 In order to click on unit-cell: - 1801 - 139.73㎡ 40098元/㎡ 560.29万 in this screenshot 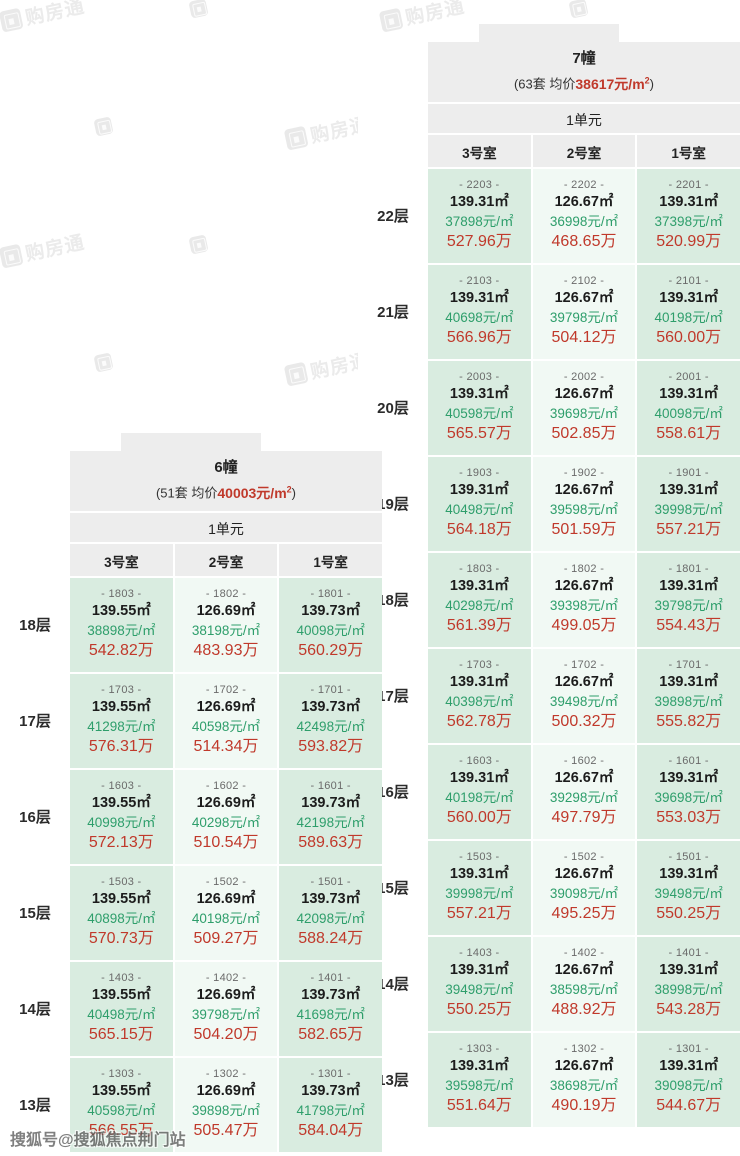, I will do `click(331, 624)`.